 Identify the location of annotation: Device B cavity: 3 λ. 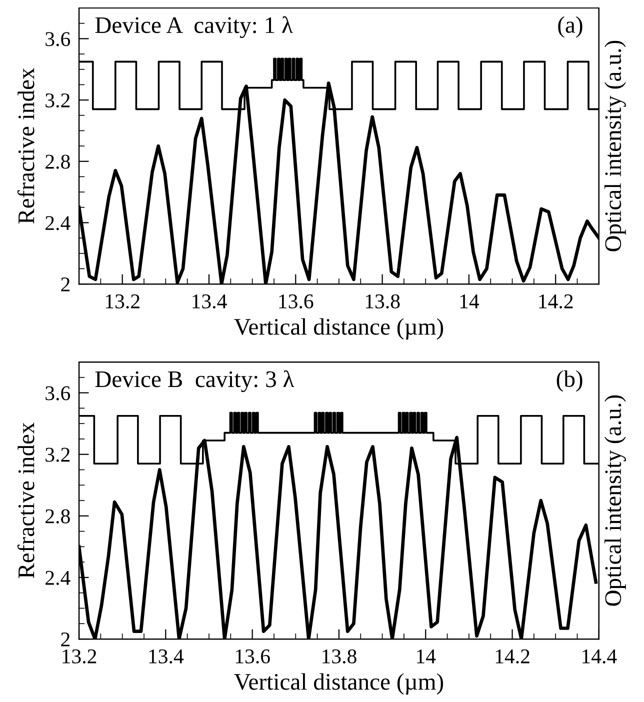
(194, 381).